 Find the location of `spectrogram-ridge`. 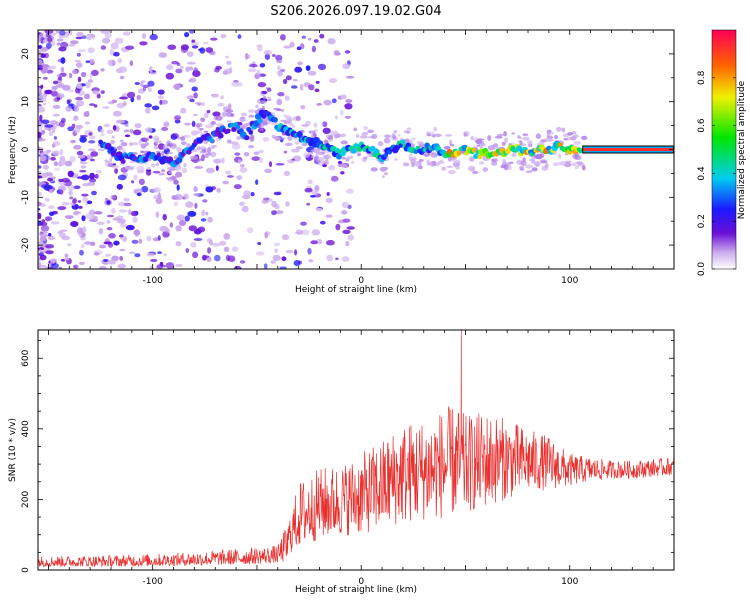

spectrogram-ridge is located at coordinates (386, 138).